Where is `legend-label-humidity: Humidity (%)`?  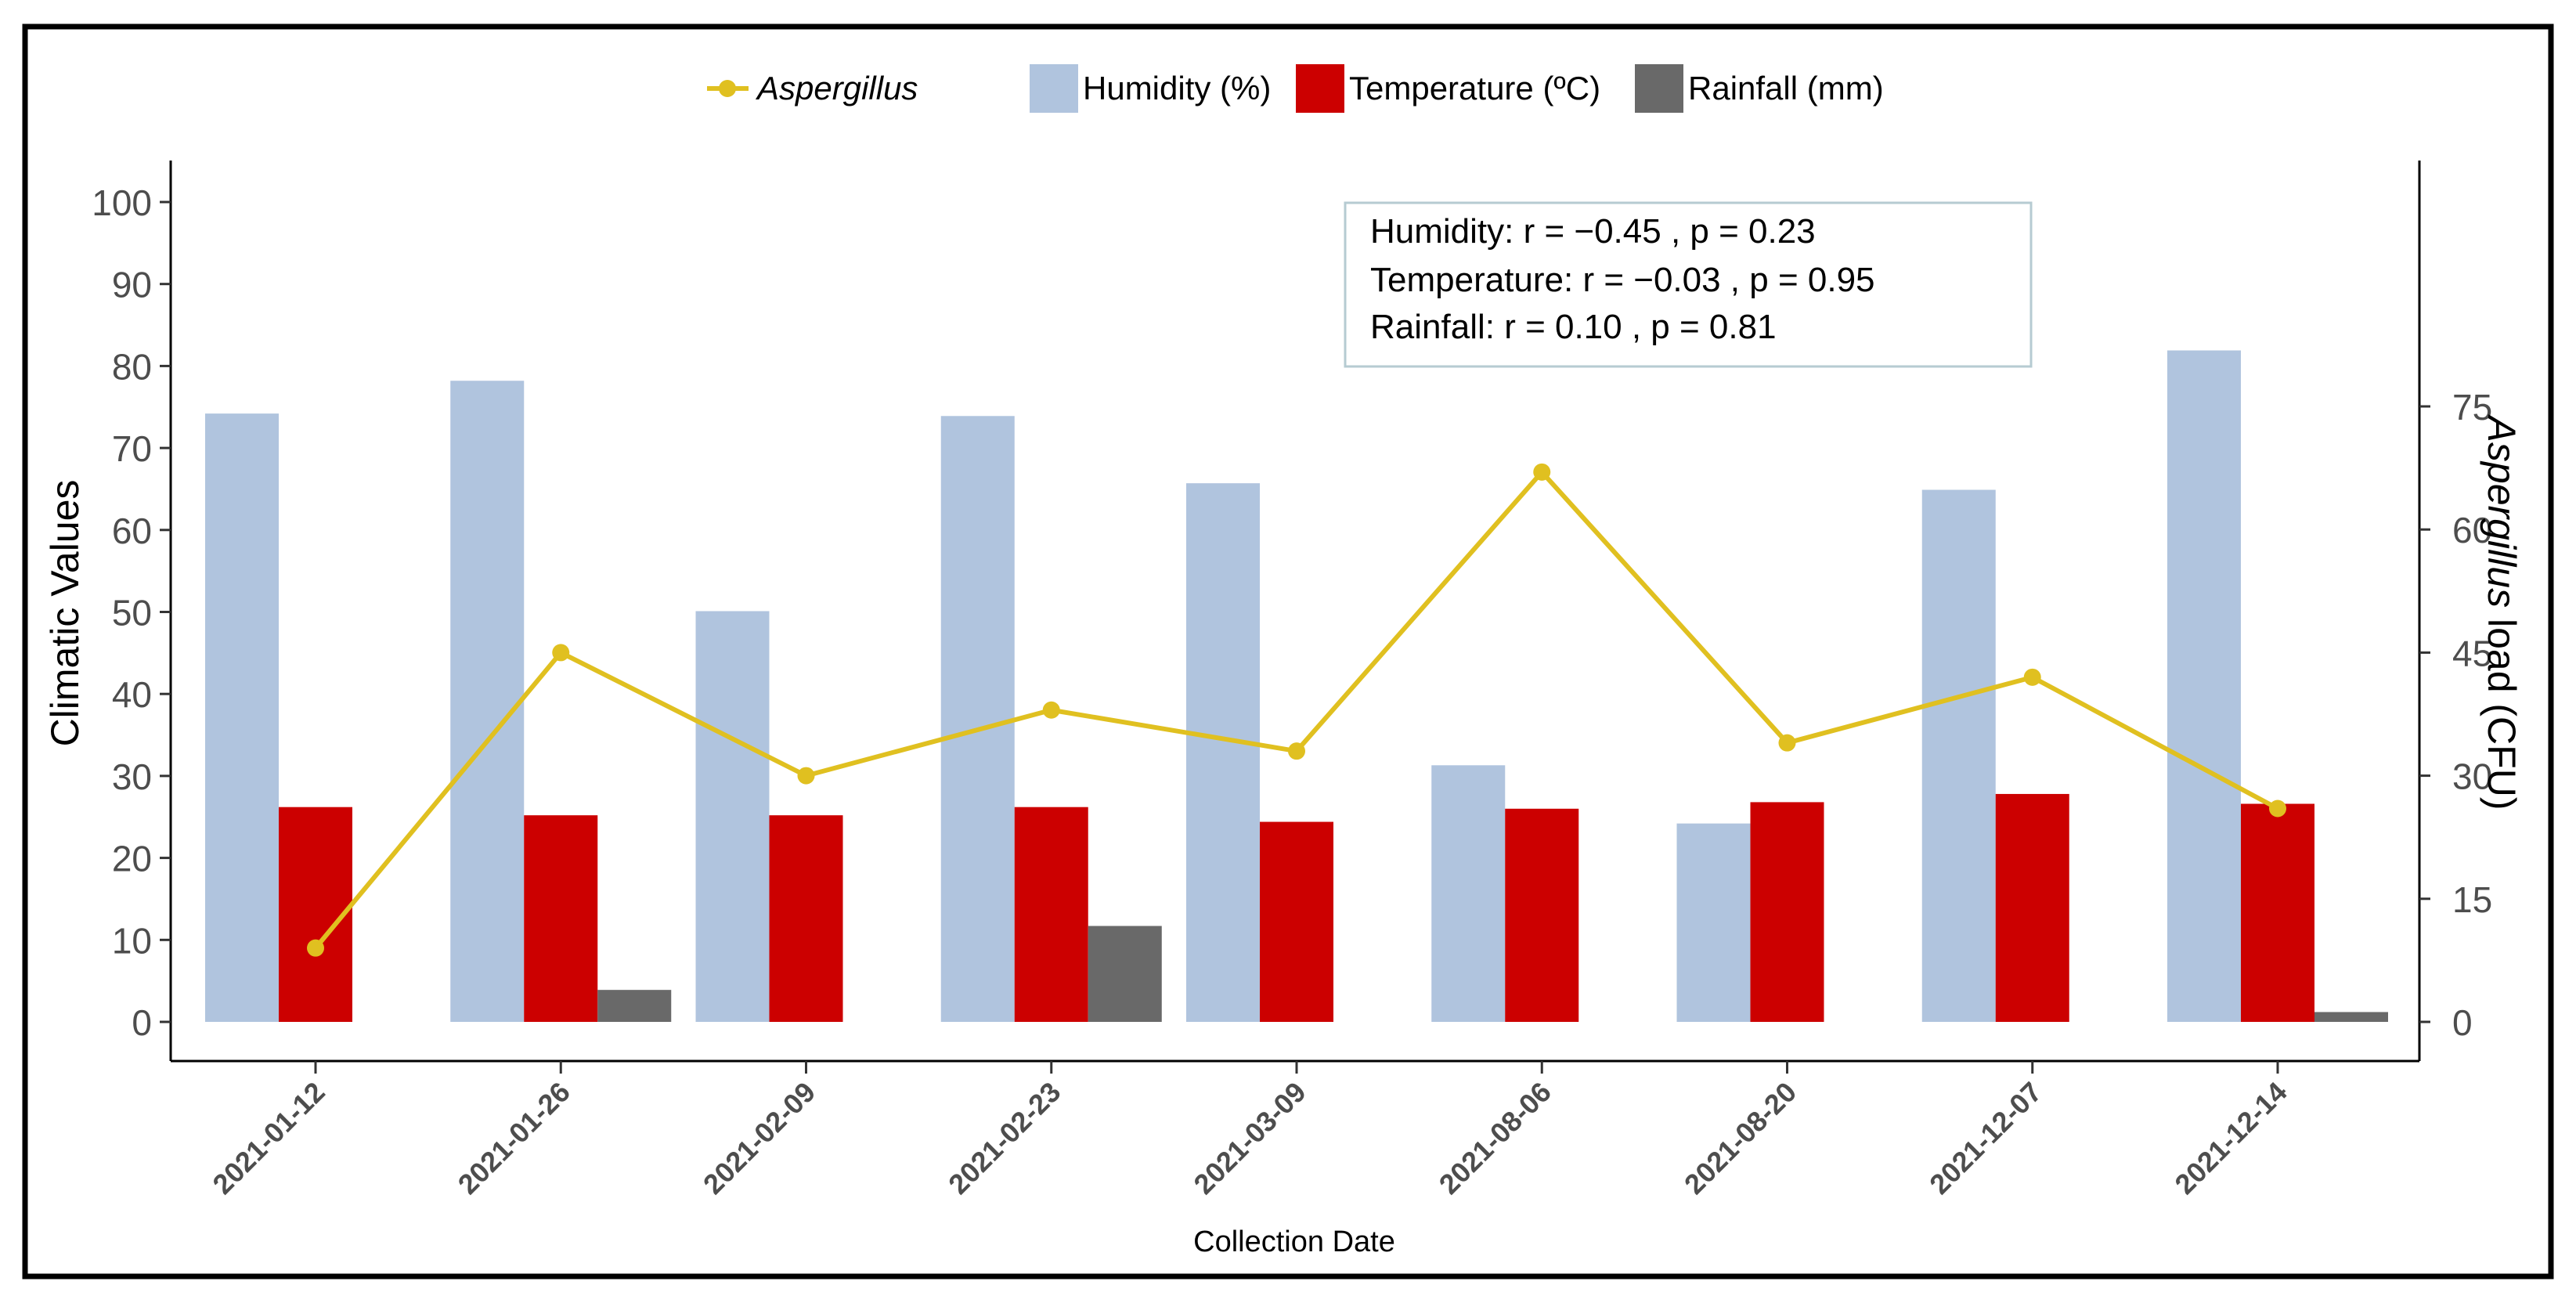
legend-label-humidity: Humidity (%) is located at coordinates (1177, 88).